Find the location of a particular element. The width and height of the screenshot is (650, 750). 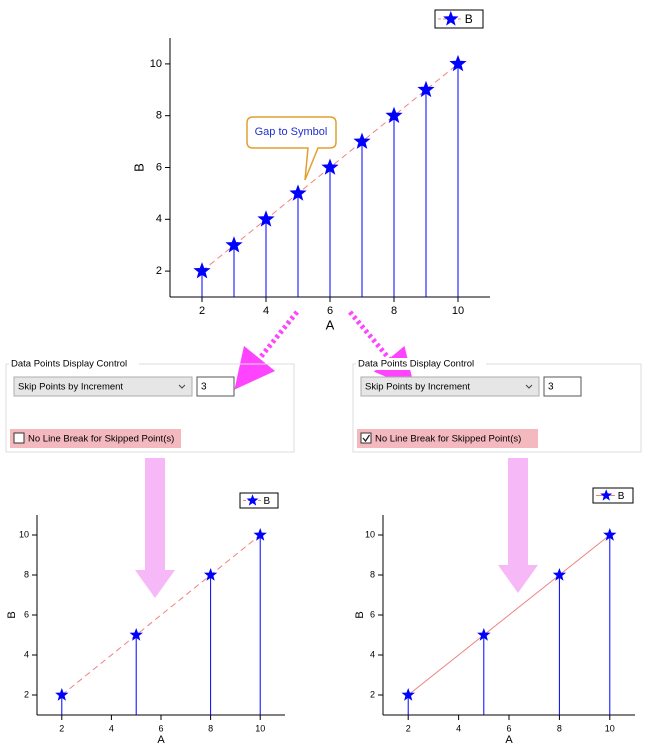

checkmark is located at coordinates (366, 438).